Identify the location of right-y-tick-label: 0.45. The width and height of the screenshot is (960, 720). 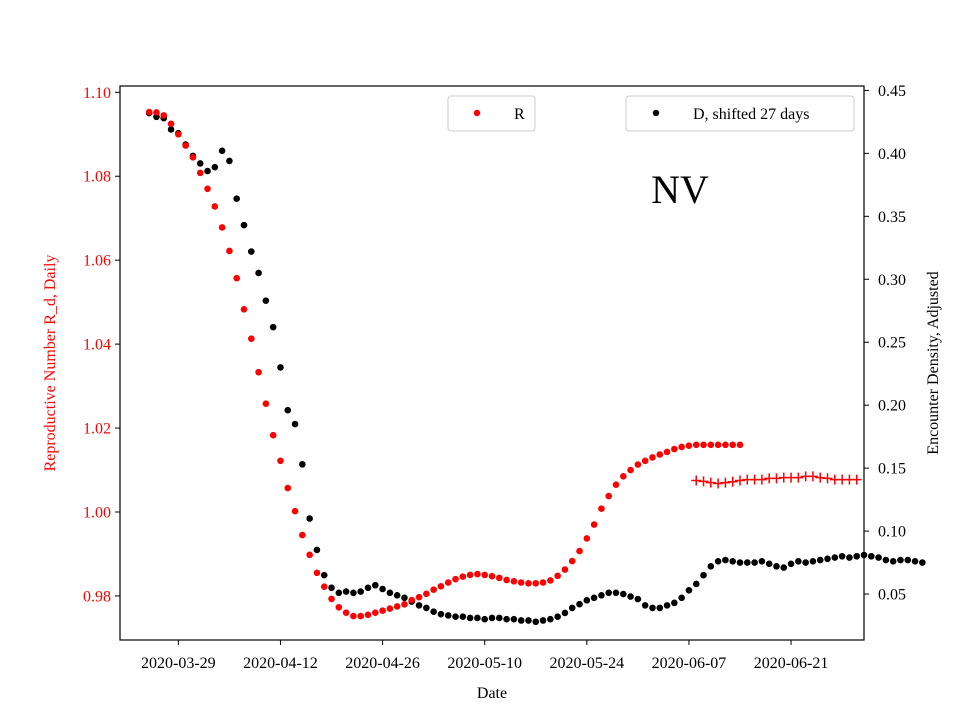
(892, 91).